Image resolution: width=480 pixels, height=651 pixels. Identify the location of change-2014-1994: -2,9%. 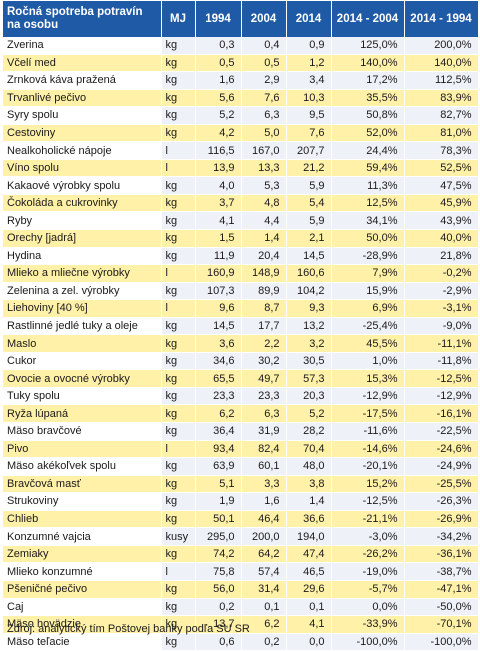
(441, 291).